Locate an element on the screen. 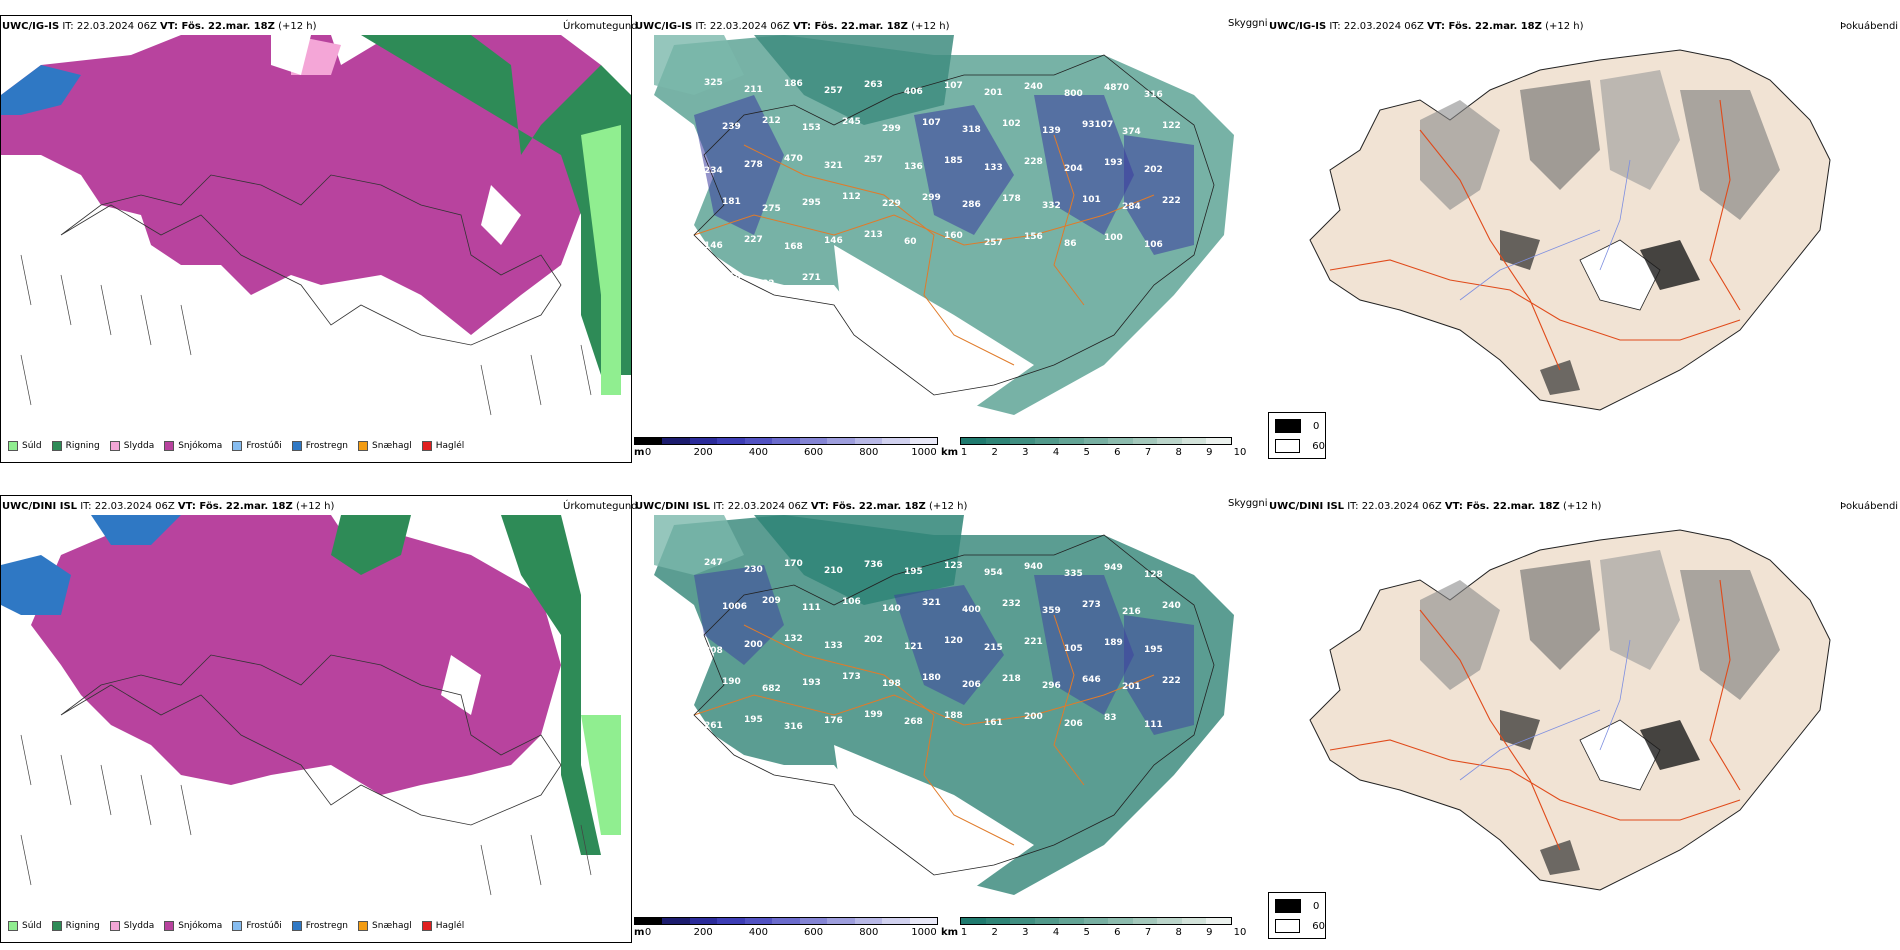 The height and width of the screenshot is (950, 1900). cloud-base-point-label: 209 is located at coordinates (771, 601).